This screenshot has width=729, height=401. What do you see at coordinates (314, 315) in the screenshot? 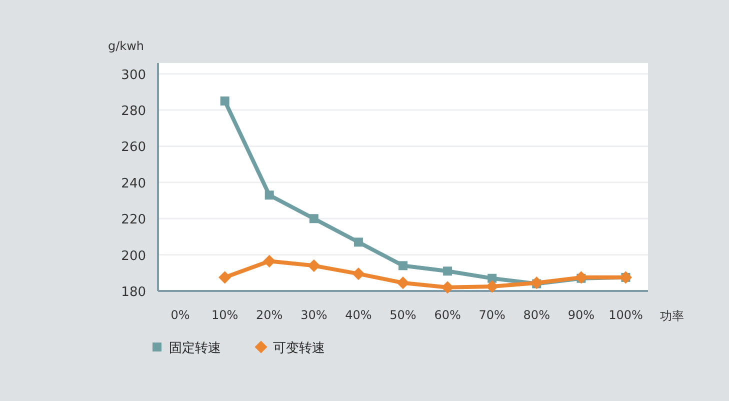
I see `x-tick-label: 30%` at bounding box center [314, 315].